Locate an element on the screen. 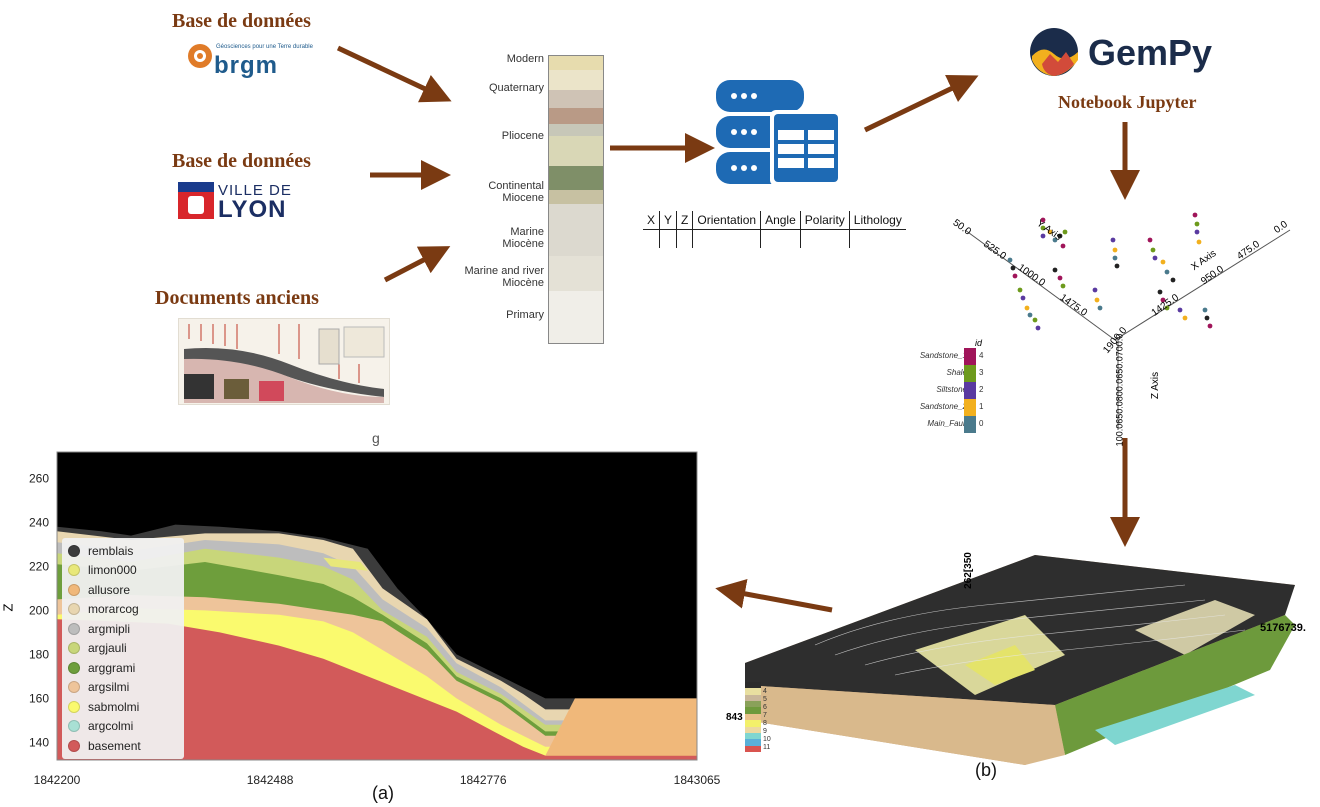  legend-label: arggrami is located at coordinates (112, 667).